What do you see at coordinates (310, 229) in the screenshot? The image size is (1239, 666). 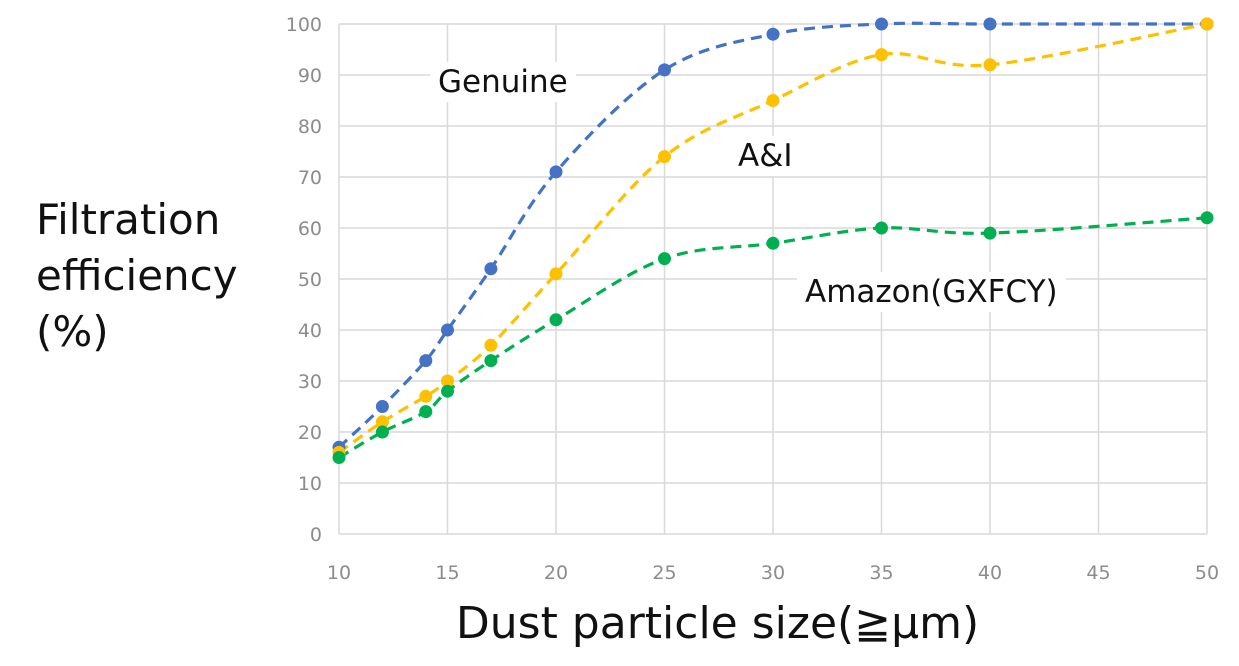 I see `y-tick-label: 60` at bounding box center [310, 229].